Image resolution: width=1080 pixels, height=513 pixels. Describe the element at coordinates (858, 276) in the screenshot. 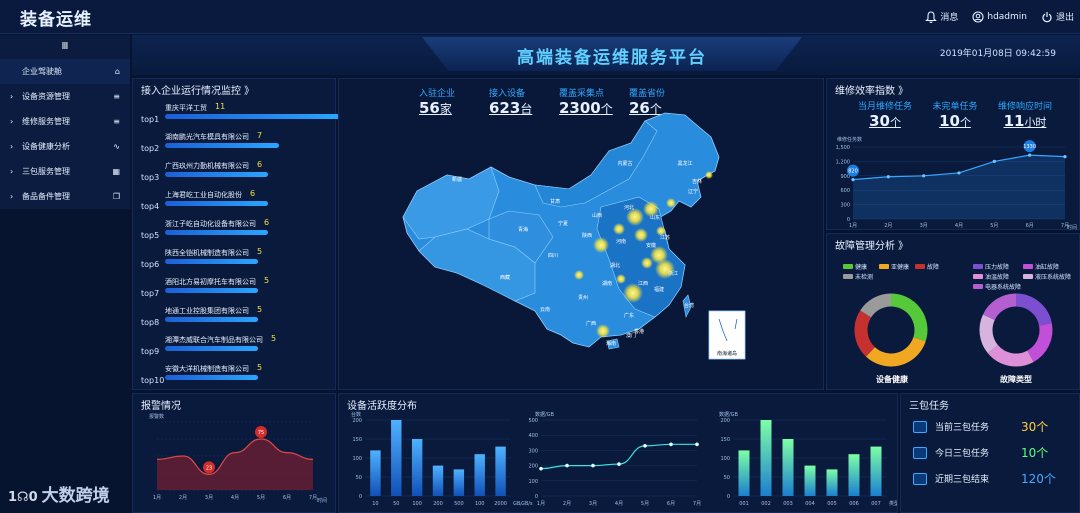

I see `legend-item: 未检测` at that location.